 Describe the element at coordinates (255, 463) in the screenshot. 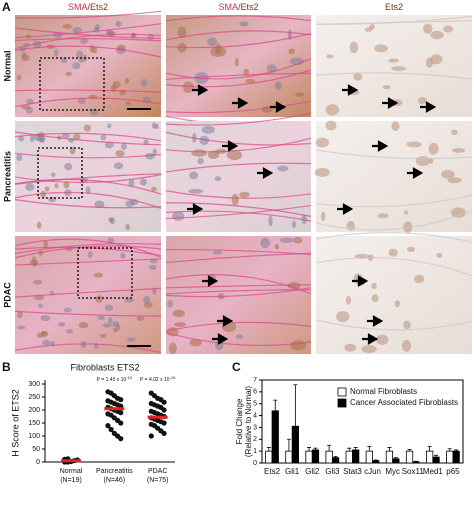

I see `y-tick-label: 0` at that location.